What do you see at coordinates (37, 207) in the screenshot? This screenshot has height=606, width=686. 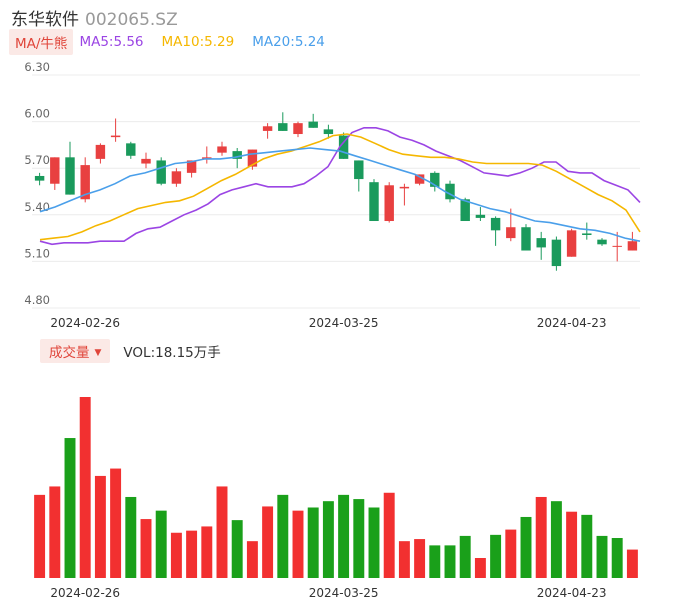 I see `y-tick-label: 5.40` at bounding box center [37, 207].